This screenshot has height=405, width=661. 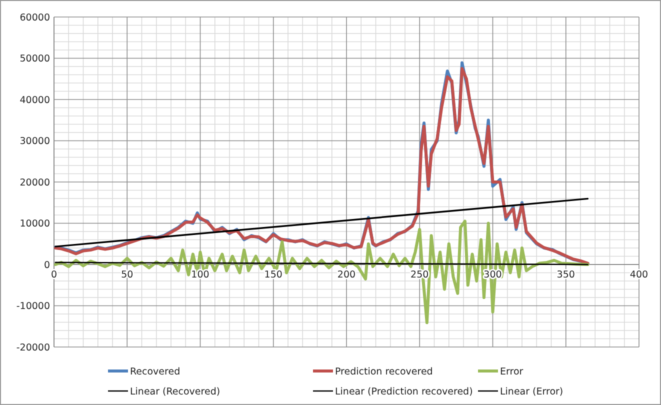 What do you see at coordinates (639, 275) in the screenshot?
I see `x-tick-label: 400` at bounding box center [639, 275].